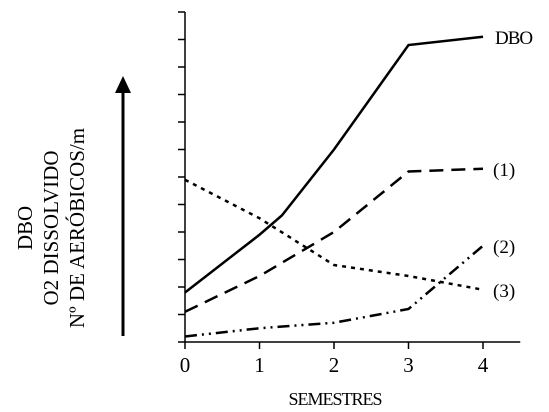 The image size is (549, 412). I want to click on y-axis-label-3: Nº DE AERÓBICOS/m, so click(77, 228).